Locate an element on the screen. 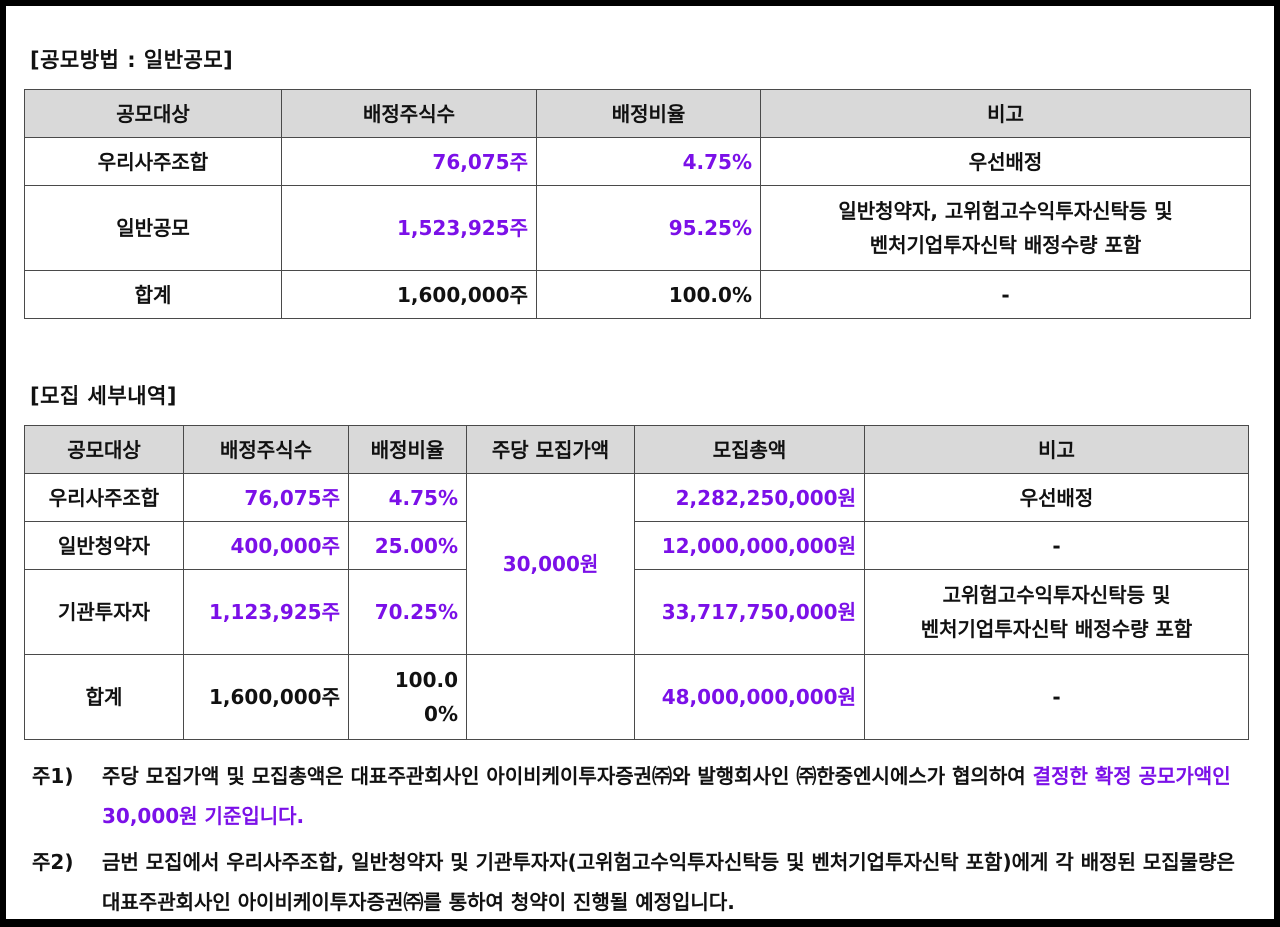  cell-ratio: 70.25% is located at coordinates (407, 612).